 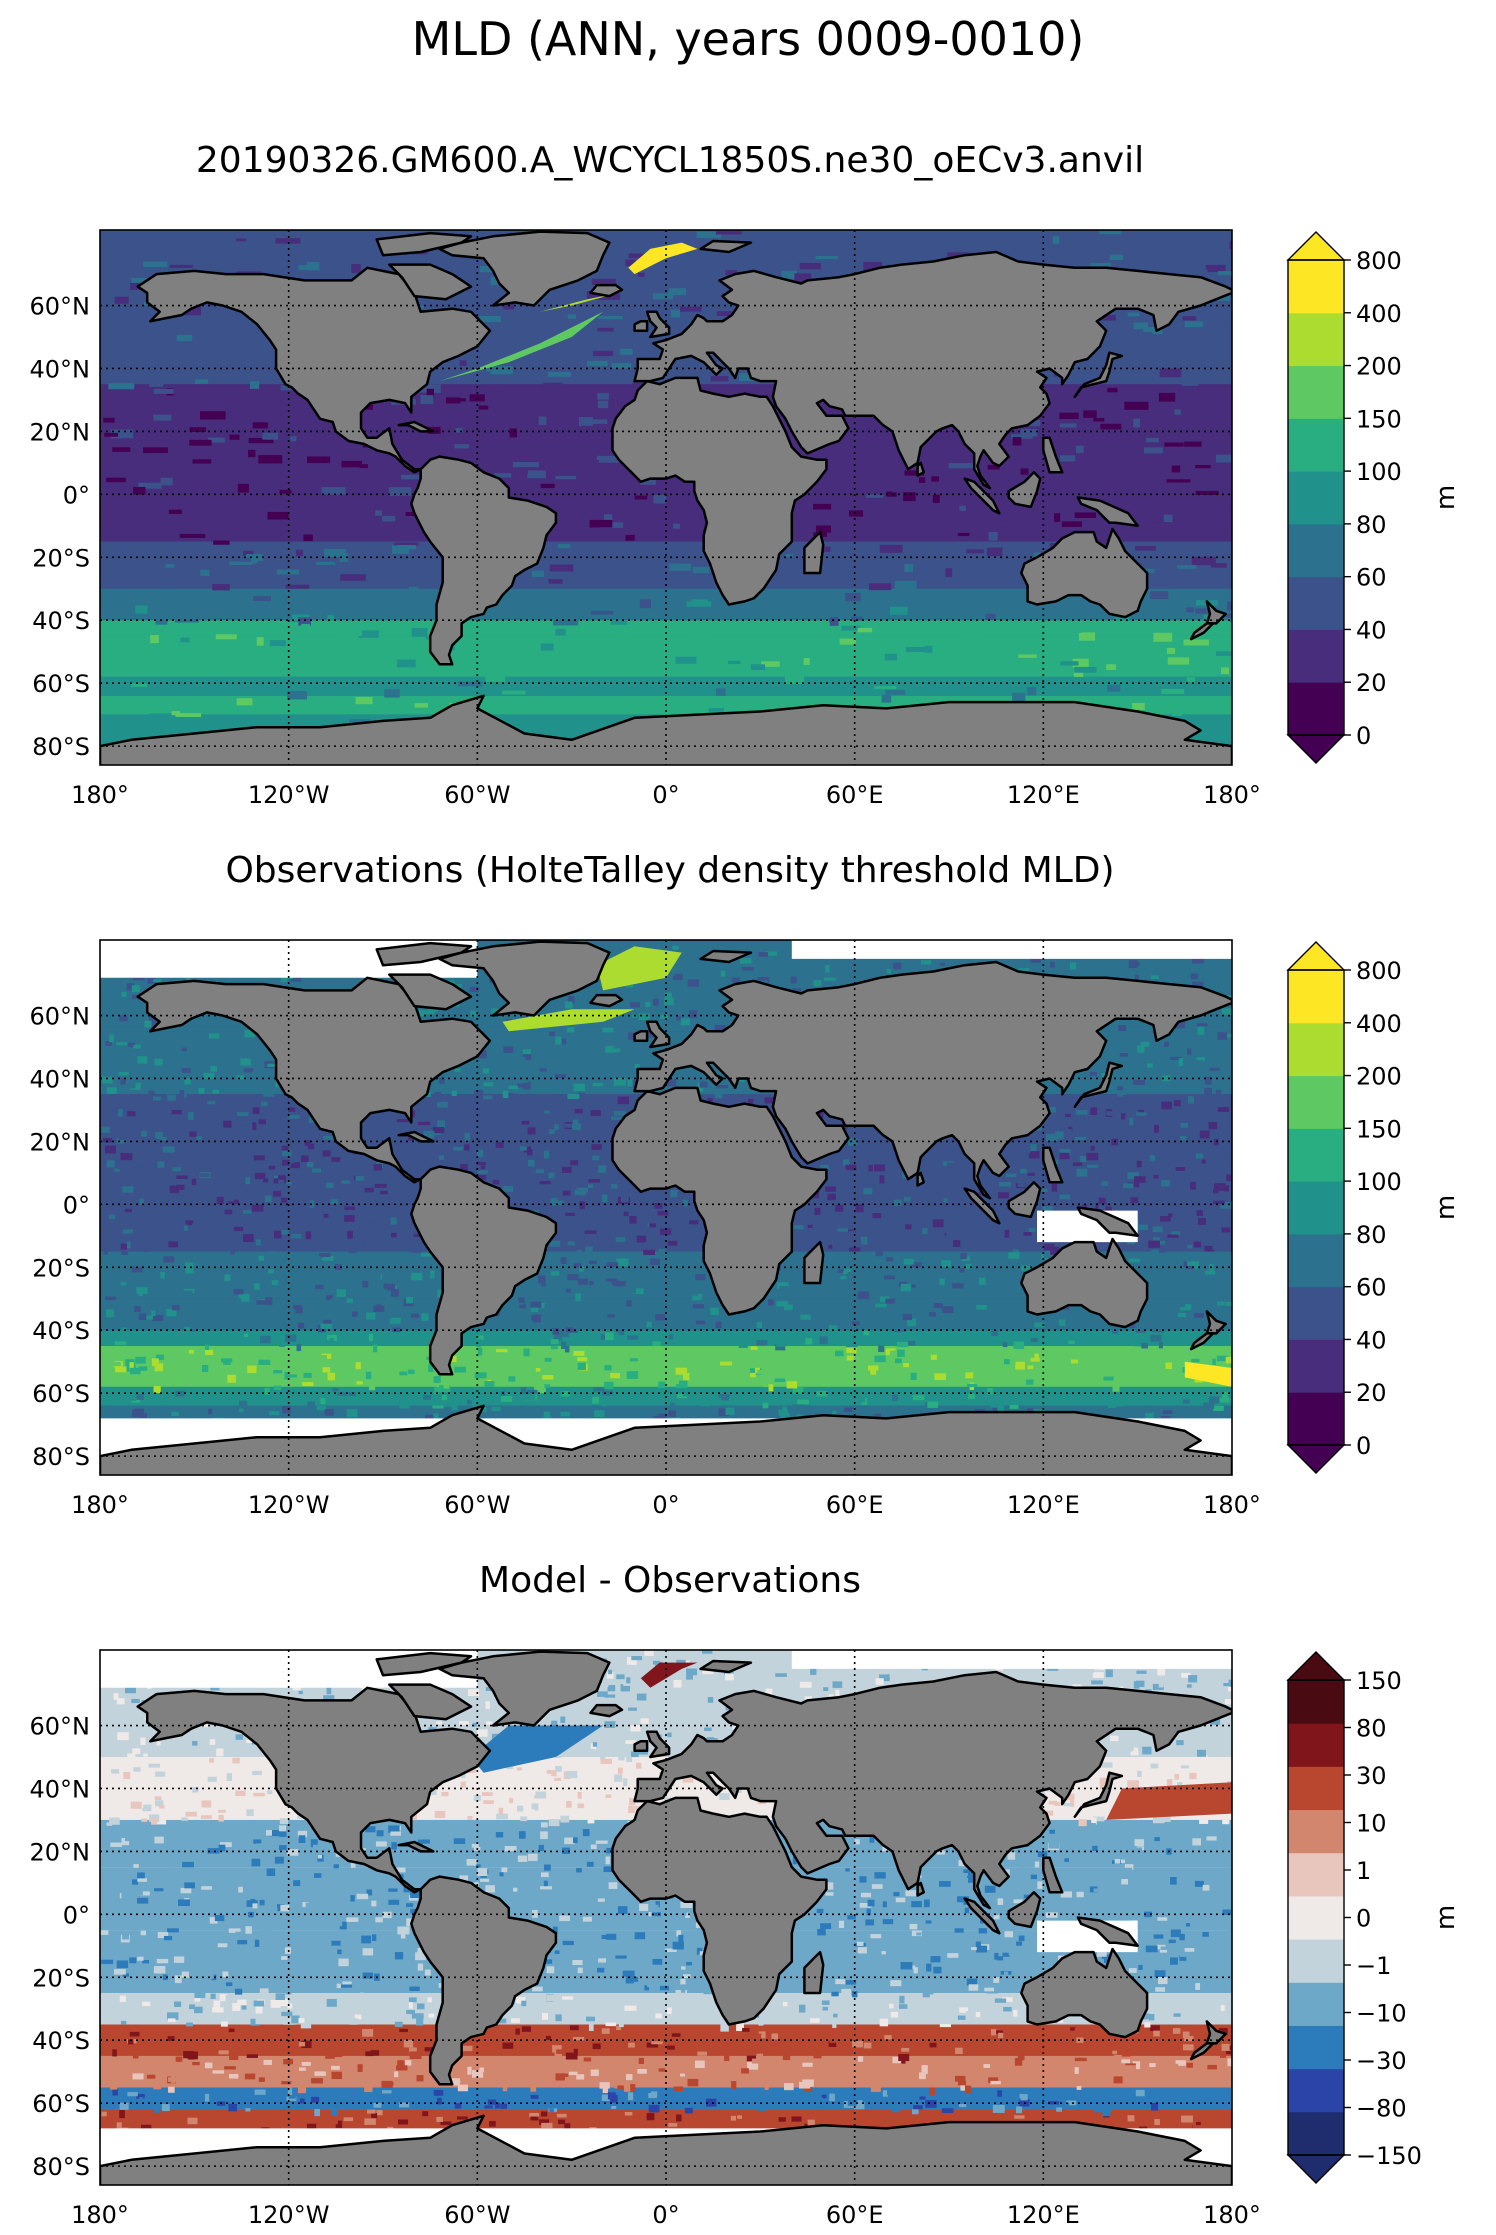 What do you see at coordinates (1043, 2215) in the screenshot?
I see `x-tick-label: 120°E` at bounding box center [1043, 2215].